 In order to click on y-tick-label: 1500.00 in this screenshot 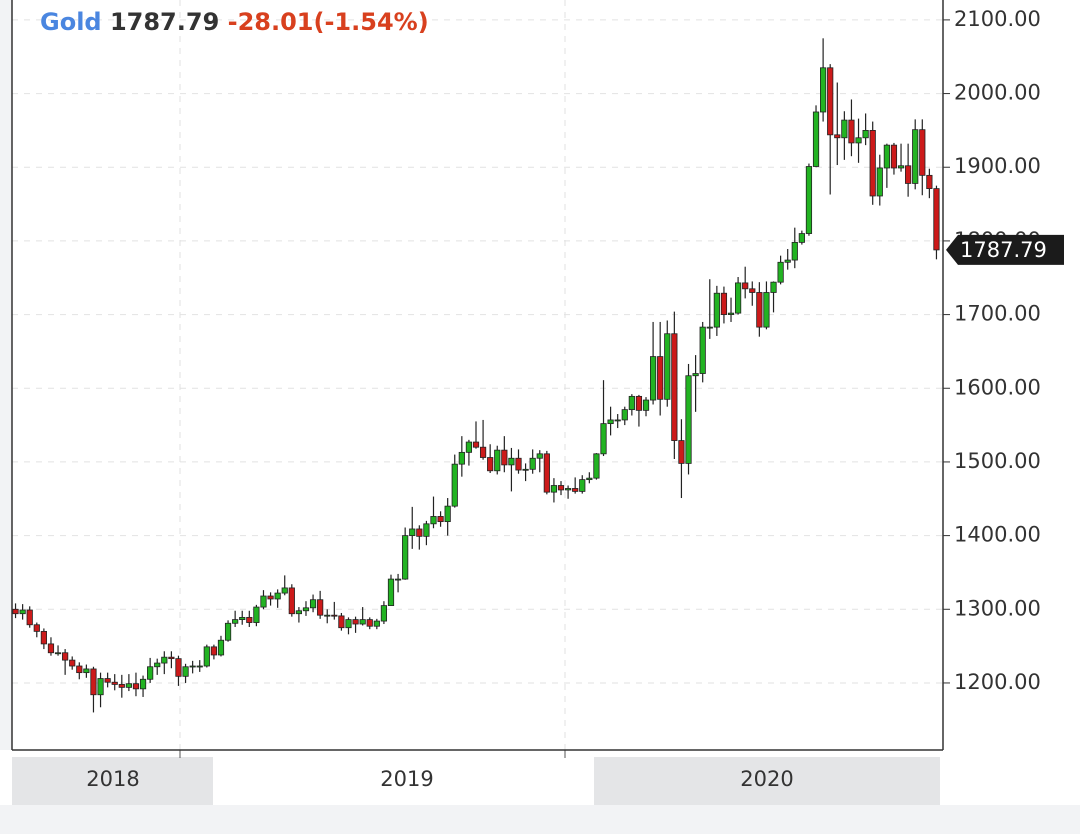, I will do `click(997, 461)`.